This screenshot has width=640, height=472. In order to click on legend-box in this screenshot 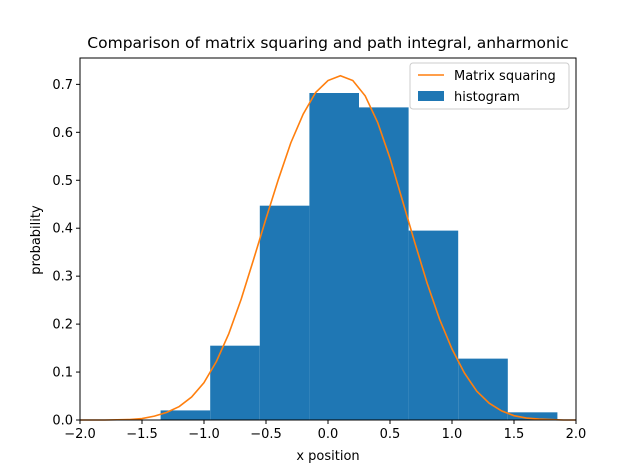, I will do `click(489, 86)`.